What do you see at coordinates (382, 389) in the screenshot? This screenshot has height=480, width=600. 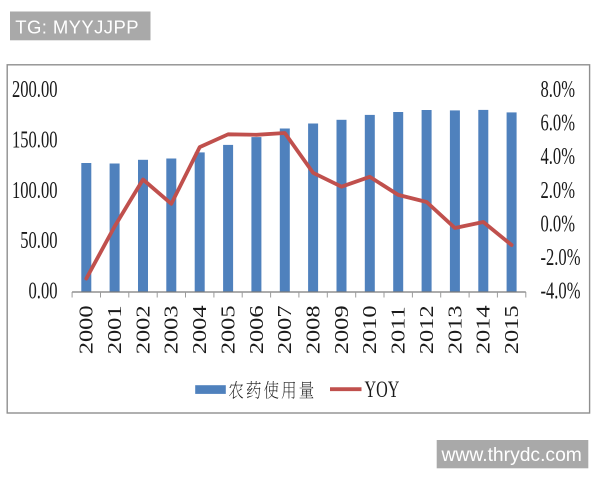 I see `svg-text: YOY` at bounding box center [382, 389].